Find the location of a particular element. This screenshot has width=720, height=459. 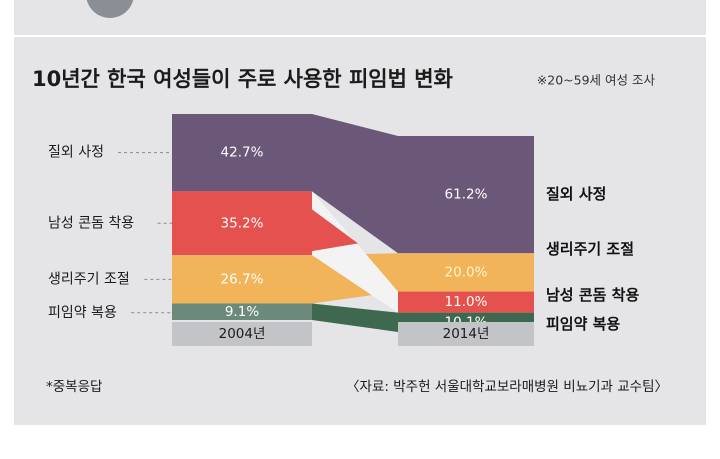

legend-right-rhythm: 생리주기 조절 is located at coordinates (590, 249).